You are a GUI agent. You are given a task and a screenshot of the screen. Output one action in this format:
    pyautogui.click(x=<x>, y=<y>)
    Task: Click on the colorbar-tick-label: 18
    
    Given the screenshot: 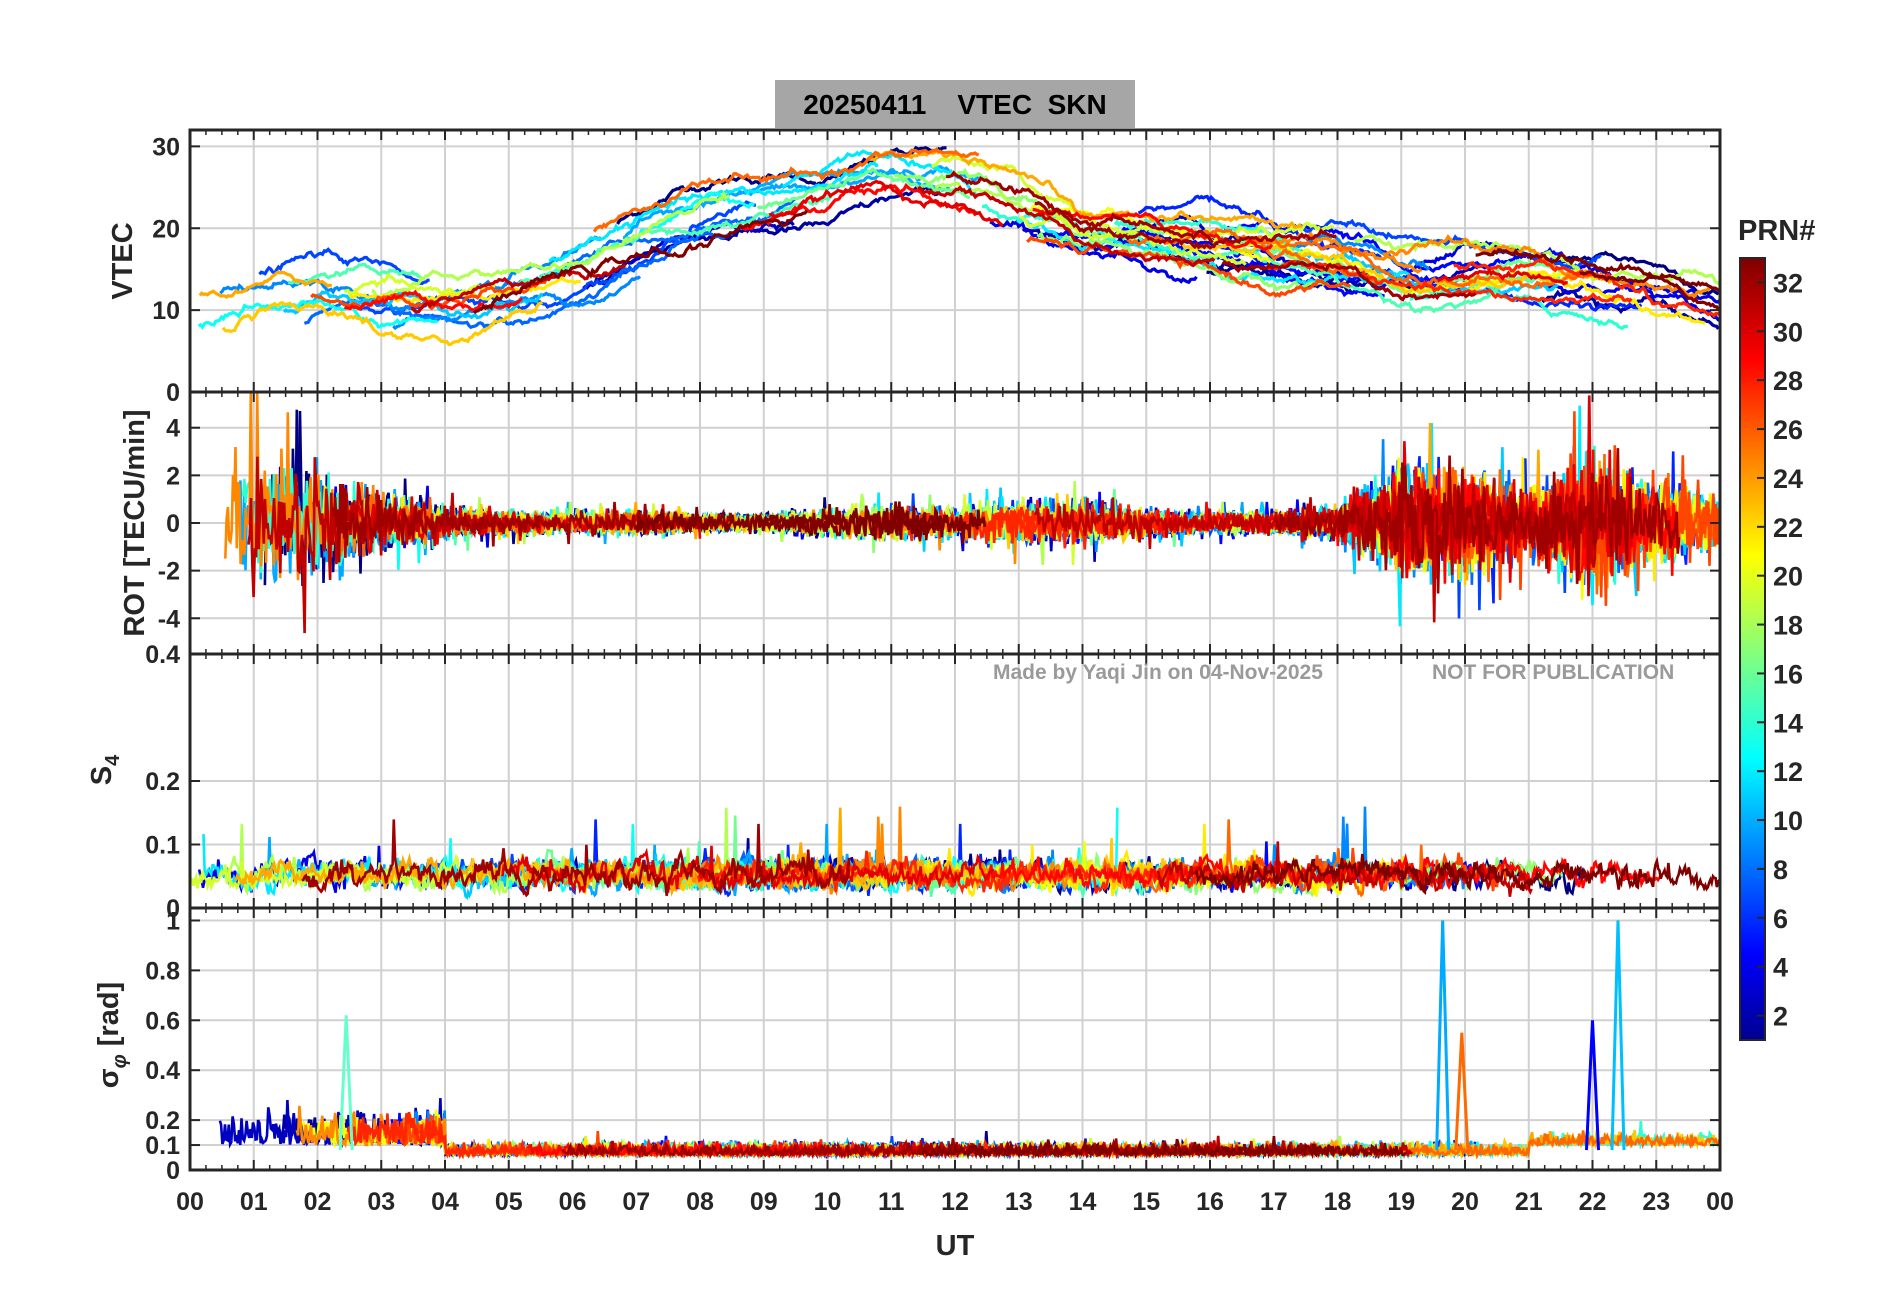 What is the action you would take?
    pyautogui.click(x=1788, y=626)
    